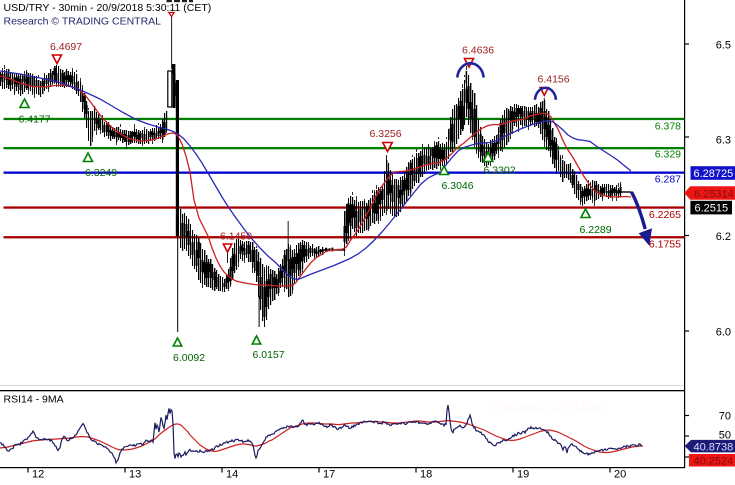 Image resolution: width=735 pixels, height=485 pixels. Describe the element at coordinates (665, 245) in the screenshot. I see `svg-text: 6.1755` at that location.